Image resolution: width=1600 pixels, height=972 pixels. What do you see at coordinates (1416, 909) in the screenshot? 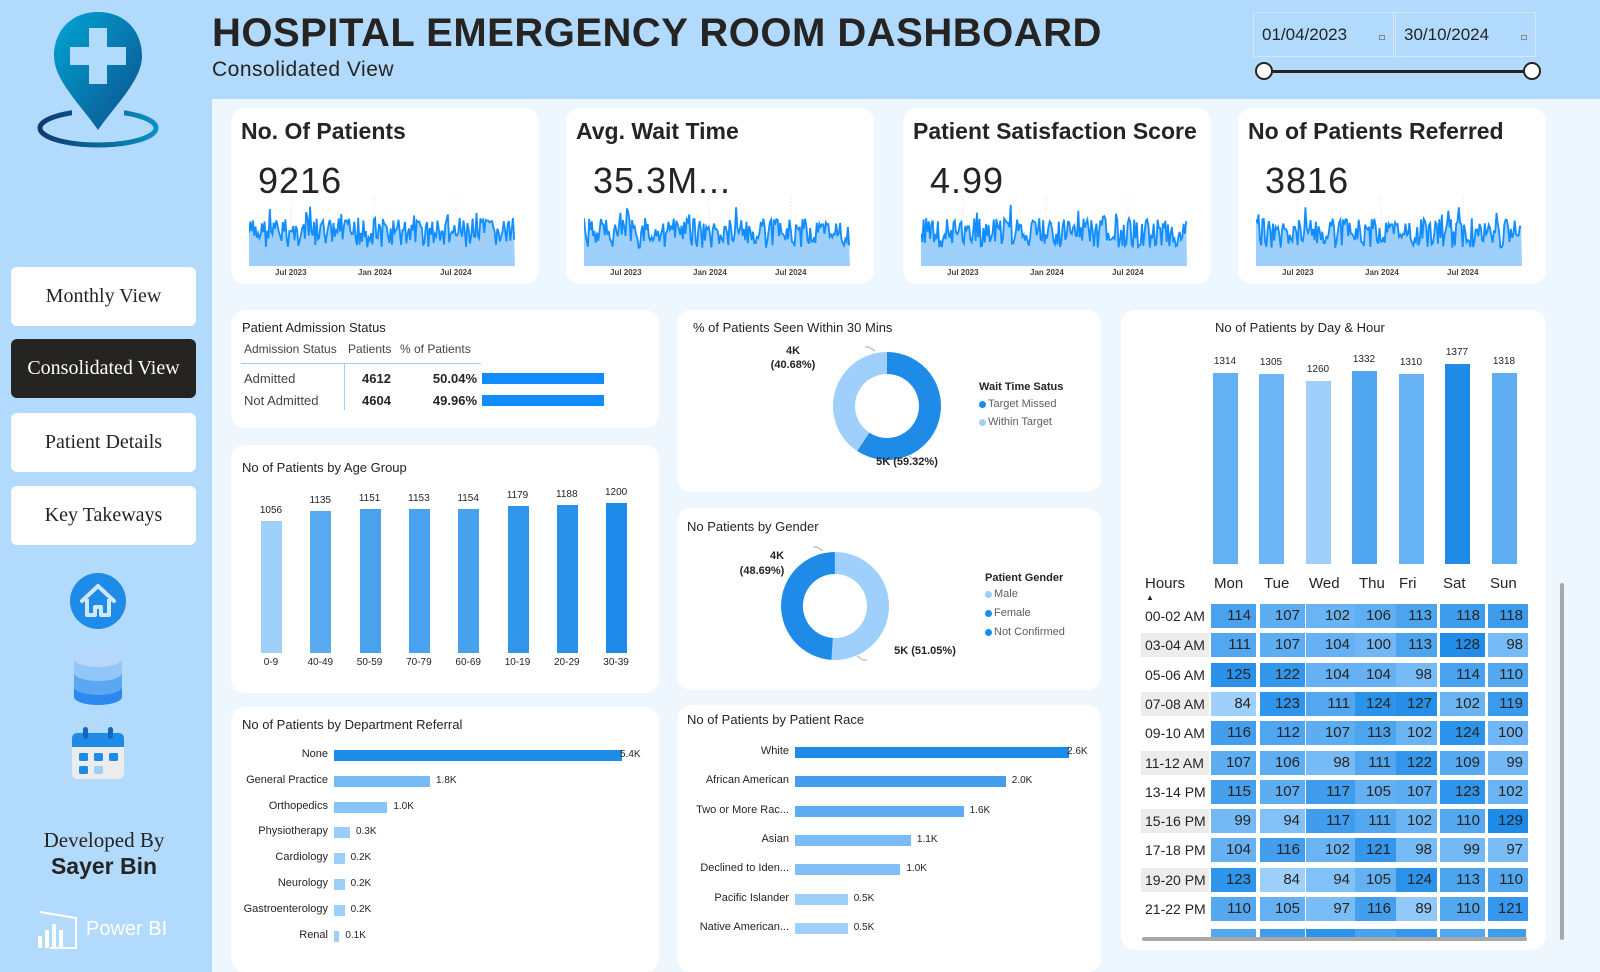
I see `matrix-cell: 89` at bounding box center [1416, 909].